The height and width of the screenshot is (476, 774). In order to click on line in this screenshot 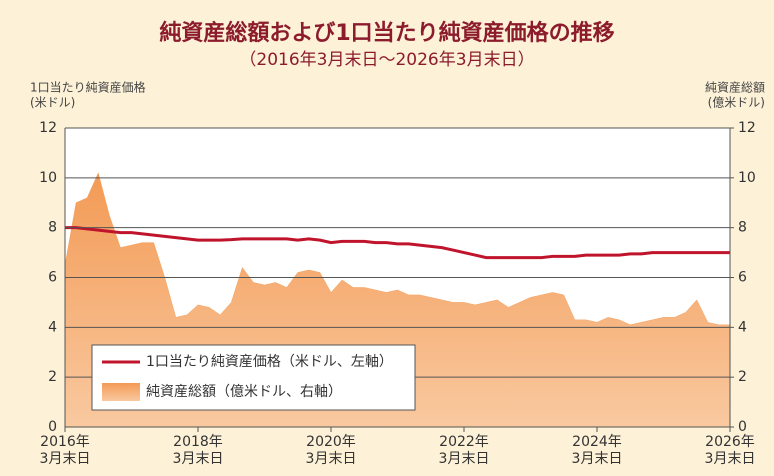, I will do `click(397, 243)`.